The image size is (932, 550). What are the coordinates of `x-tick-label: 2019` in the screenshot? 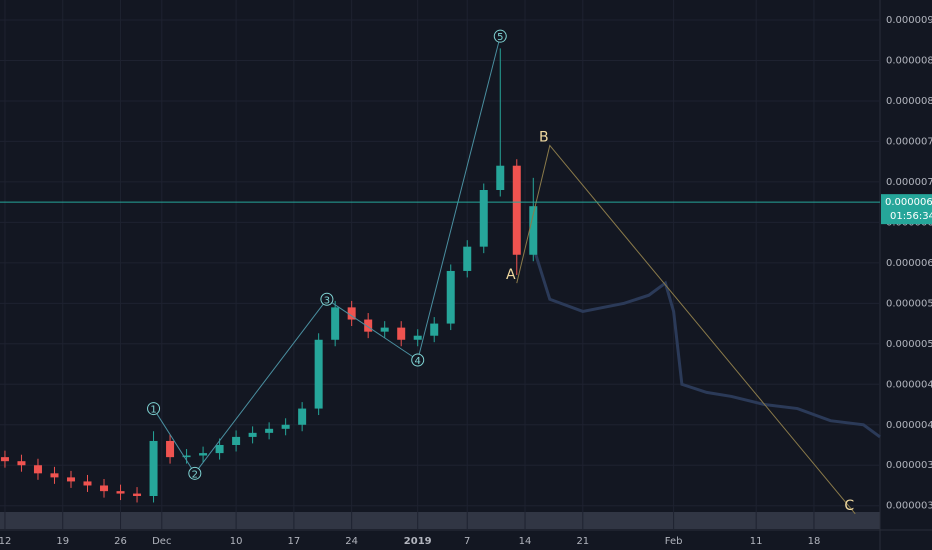 It's located at (418, 541).